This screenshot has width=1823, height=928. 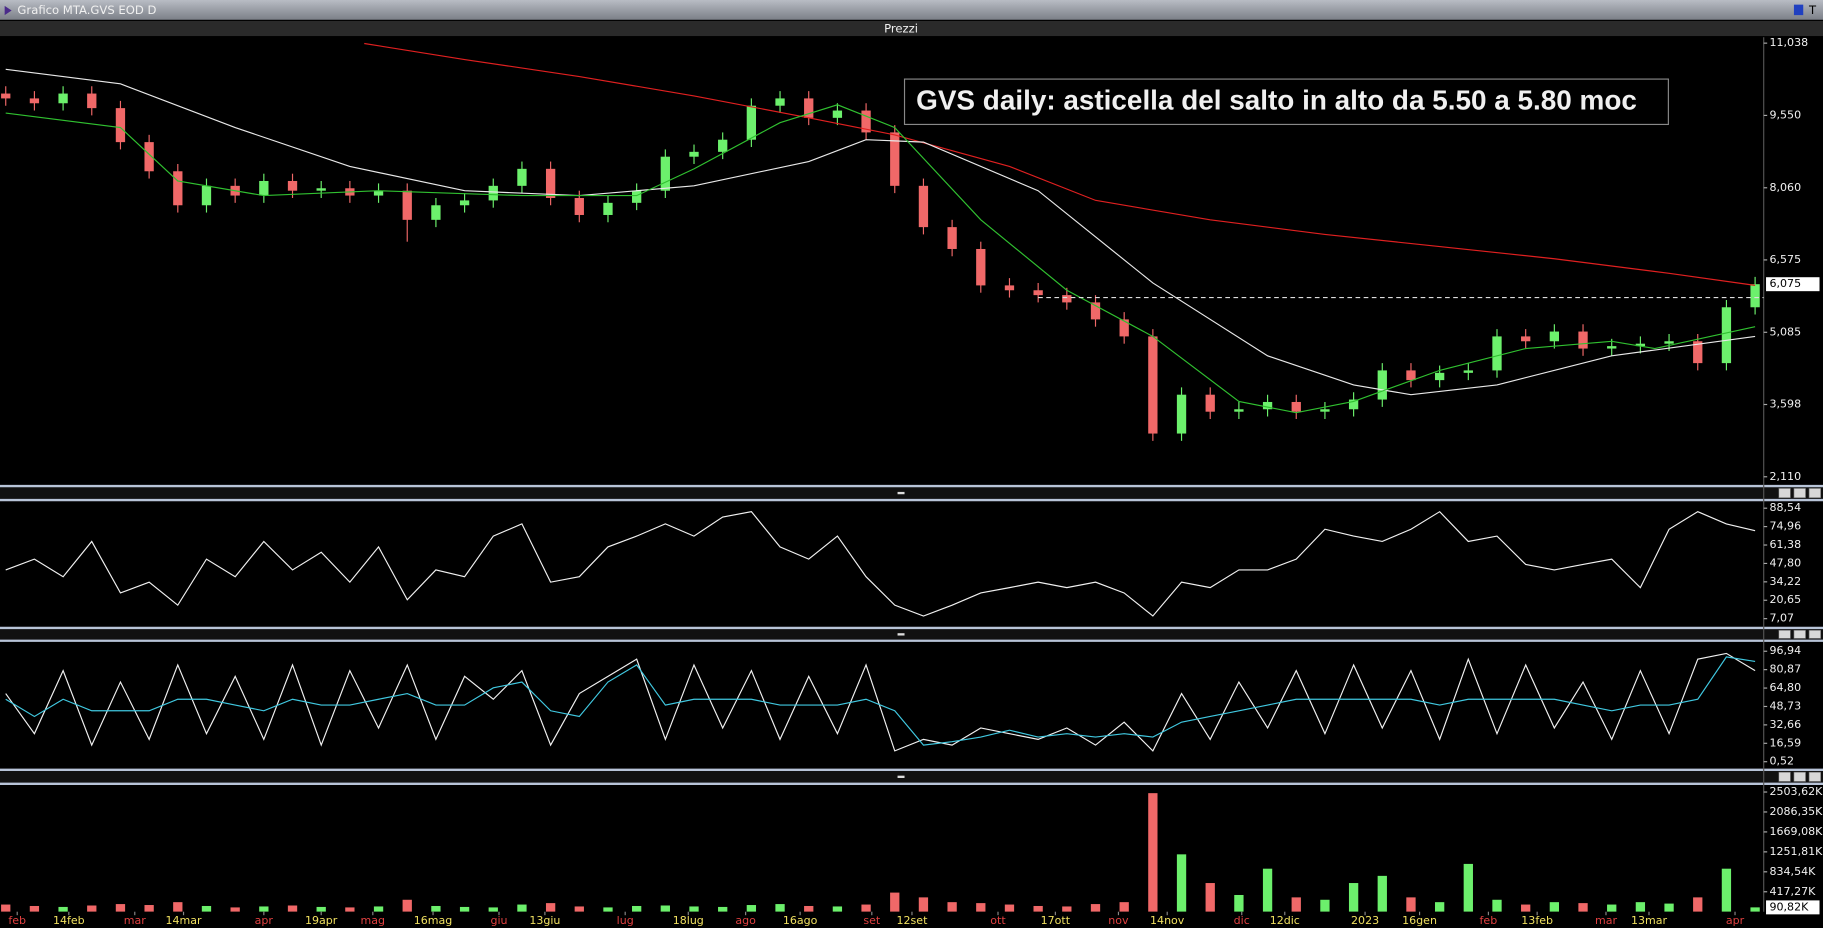 What do you see at coordinates (1786, 687) in the screenshot?
I see `y-tick-label: 64,80` at bounding box center [1786, 687].